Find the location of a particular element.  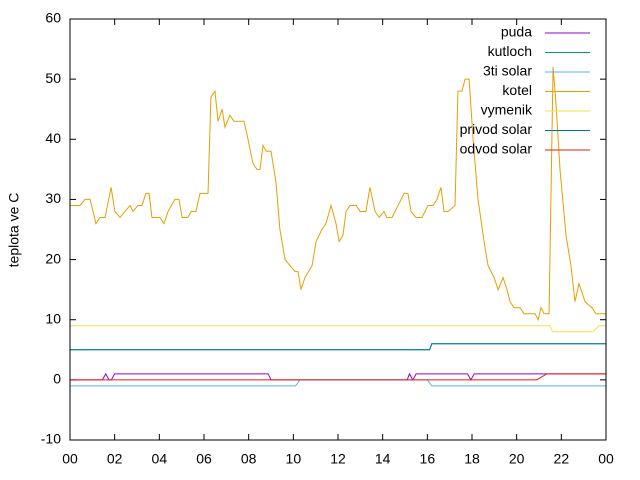

legend-label: odvod solar is located at coordinates (496, 149).